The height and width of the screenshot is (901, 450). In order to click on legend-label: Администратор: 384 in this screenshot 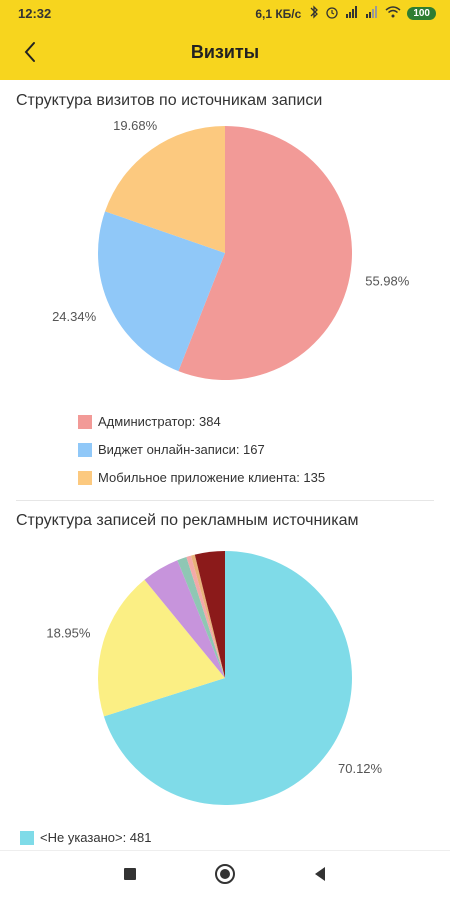, I will do `click(159, 421)`.